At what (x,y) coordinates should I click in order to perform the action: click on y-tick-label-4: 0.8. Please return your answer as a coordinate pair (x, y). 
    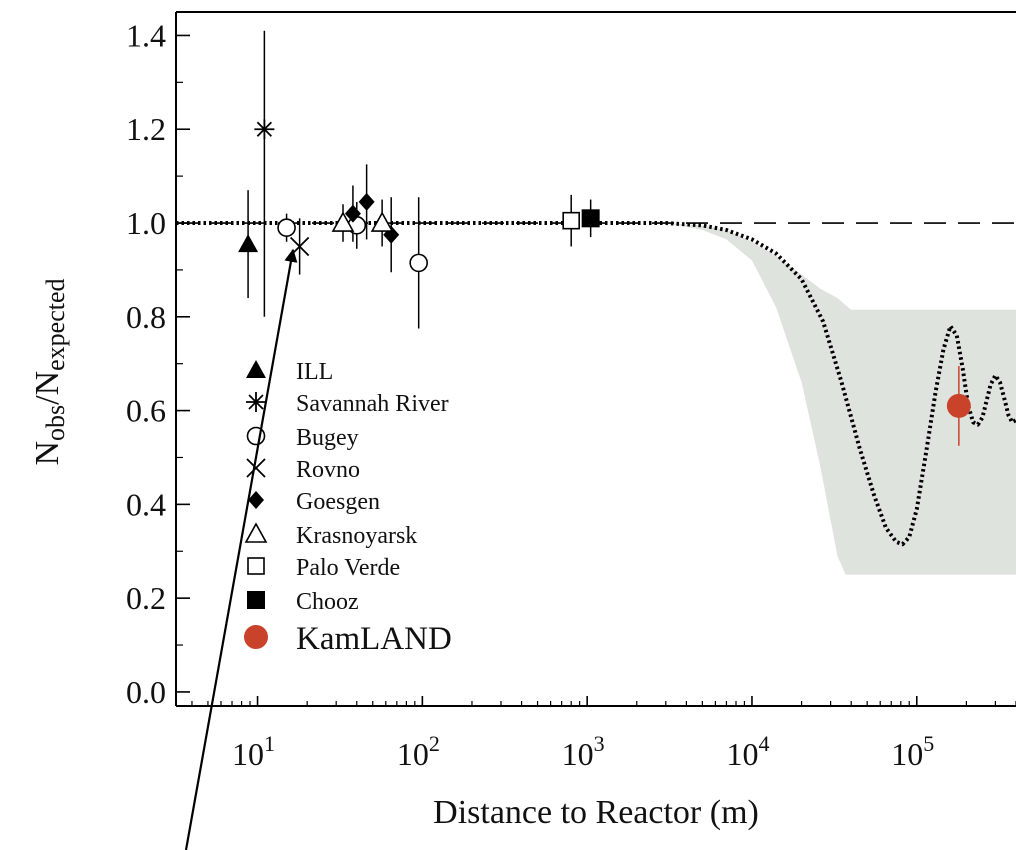
    Looking at the image, I should click on (146, 317).